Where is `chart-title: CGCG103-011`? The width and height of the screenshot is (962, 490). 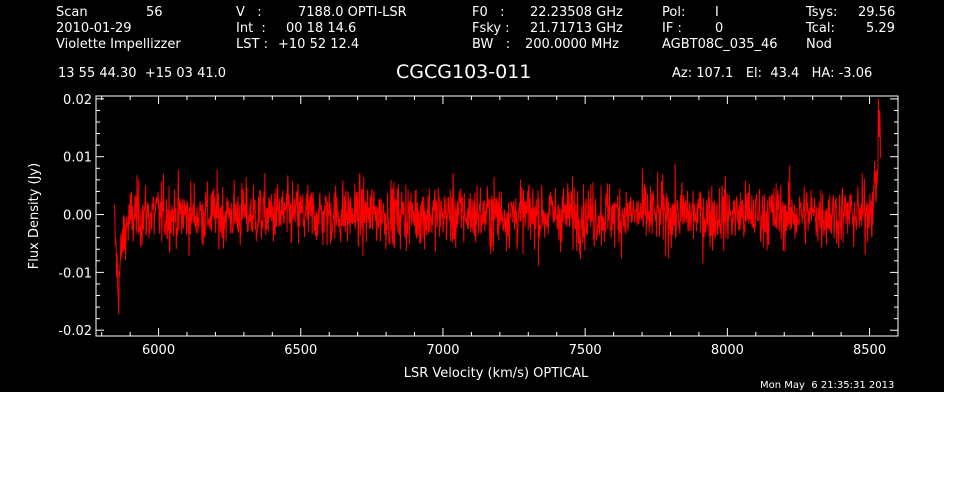
chart-title: CGCG103-011 is located at coordinates (464, 72).